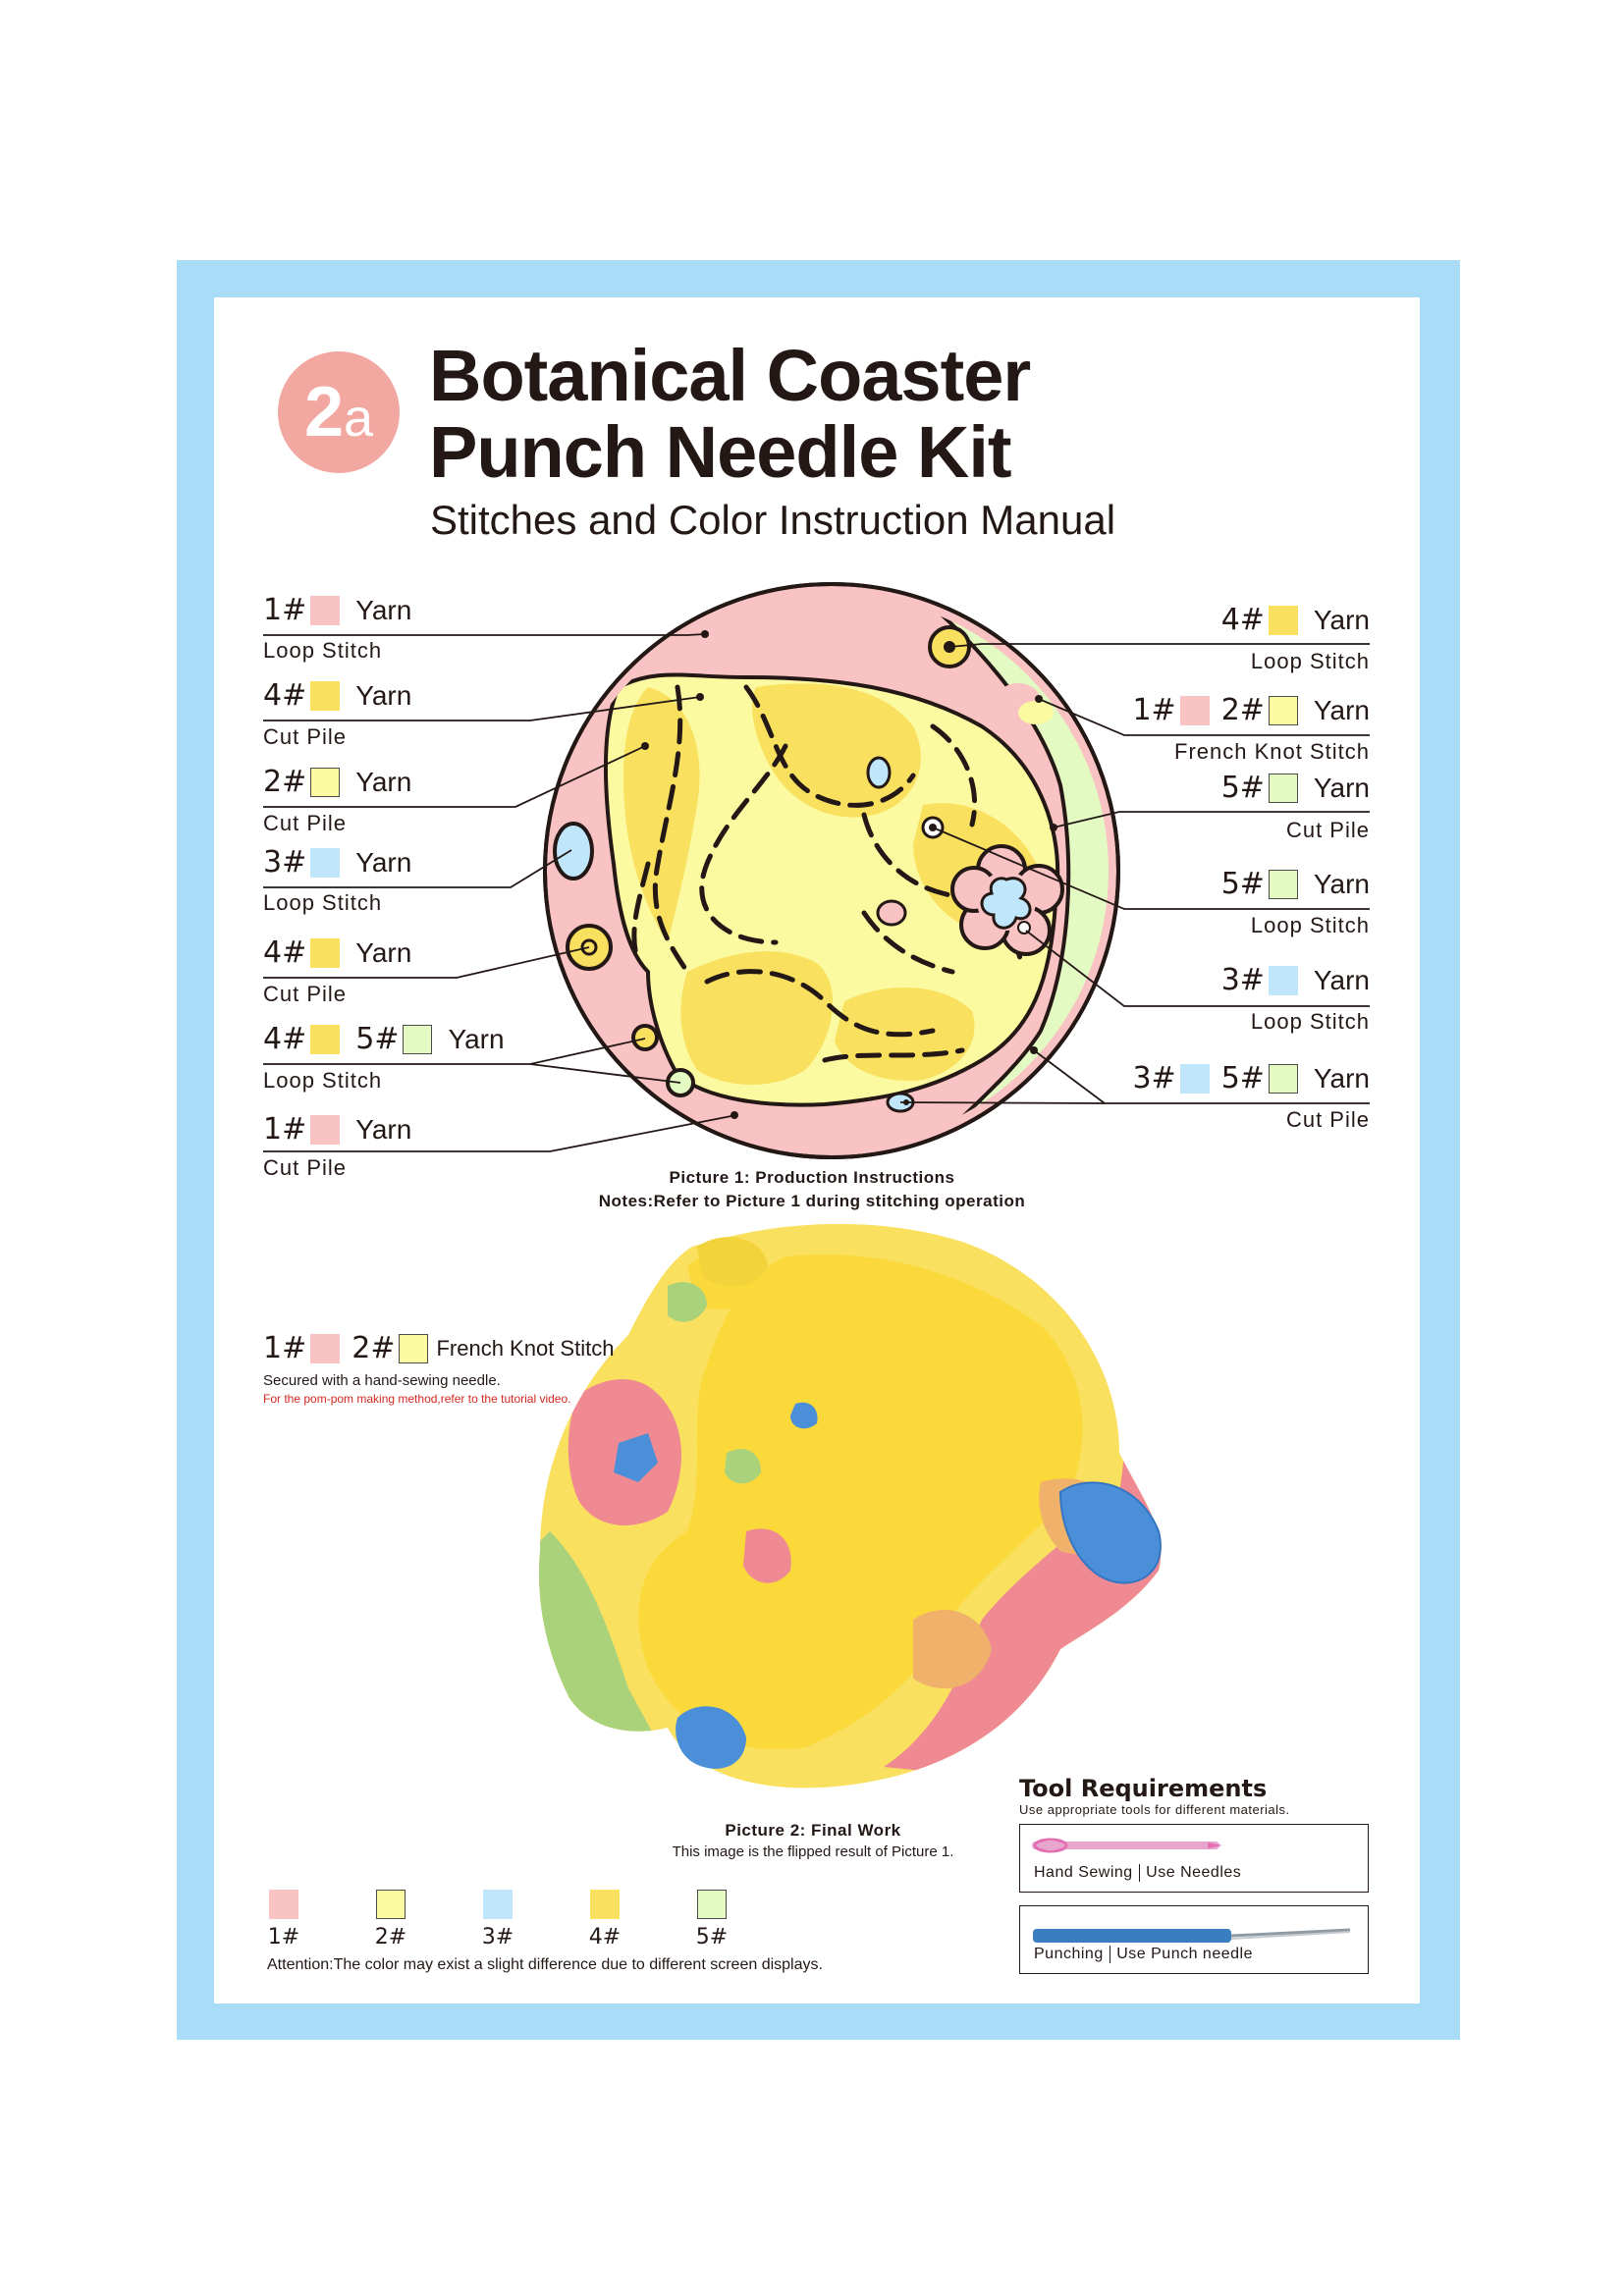 Image resolution: width=1624 pixels, height=2296 pixels. What do you see at coordinates (1143, 1788) in the screenshot?
I see `tool-requirements-heading: Tool Requirements` at bounding box center [1143, 1788].